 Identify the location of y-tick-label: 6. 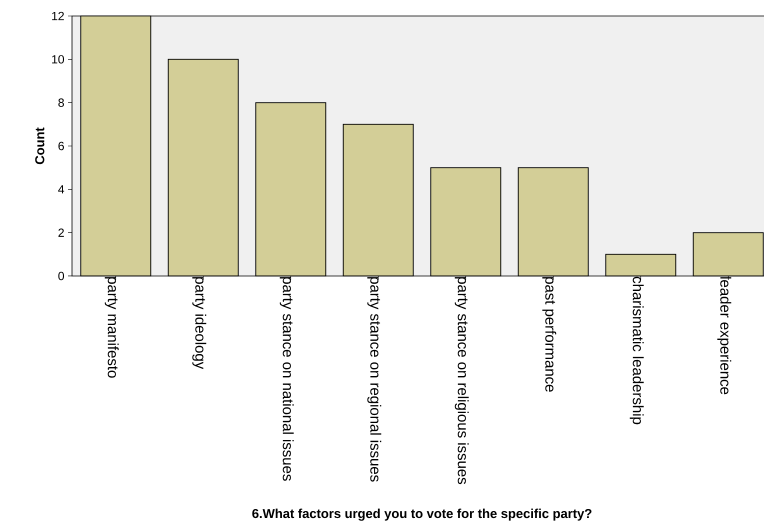
(61, 146).